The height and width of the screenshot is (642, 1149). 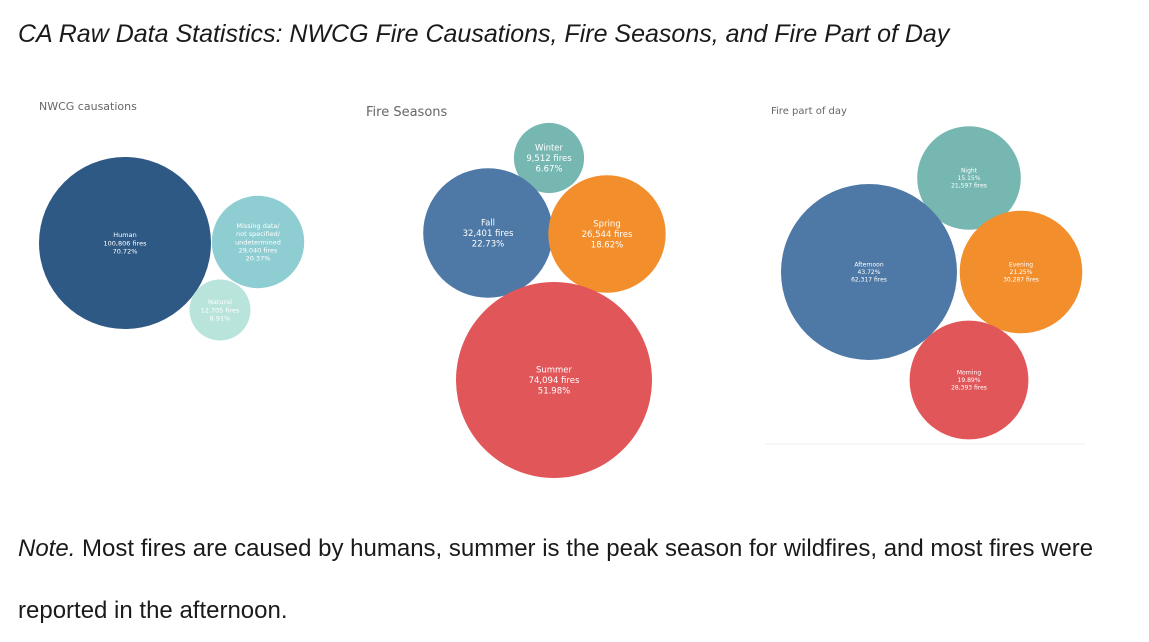 What do you see at coordinates (809, 111) in the screenshot?
I see `chart-title: Fire part of day` at bounding box center [809, 111].